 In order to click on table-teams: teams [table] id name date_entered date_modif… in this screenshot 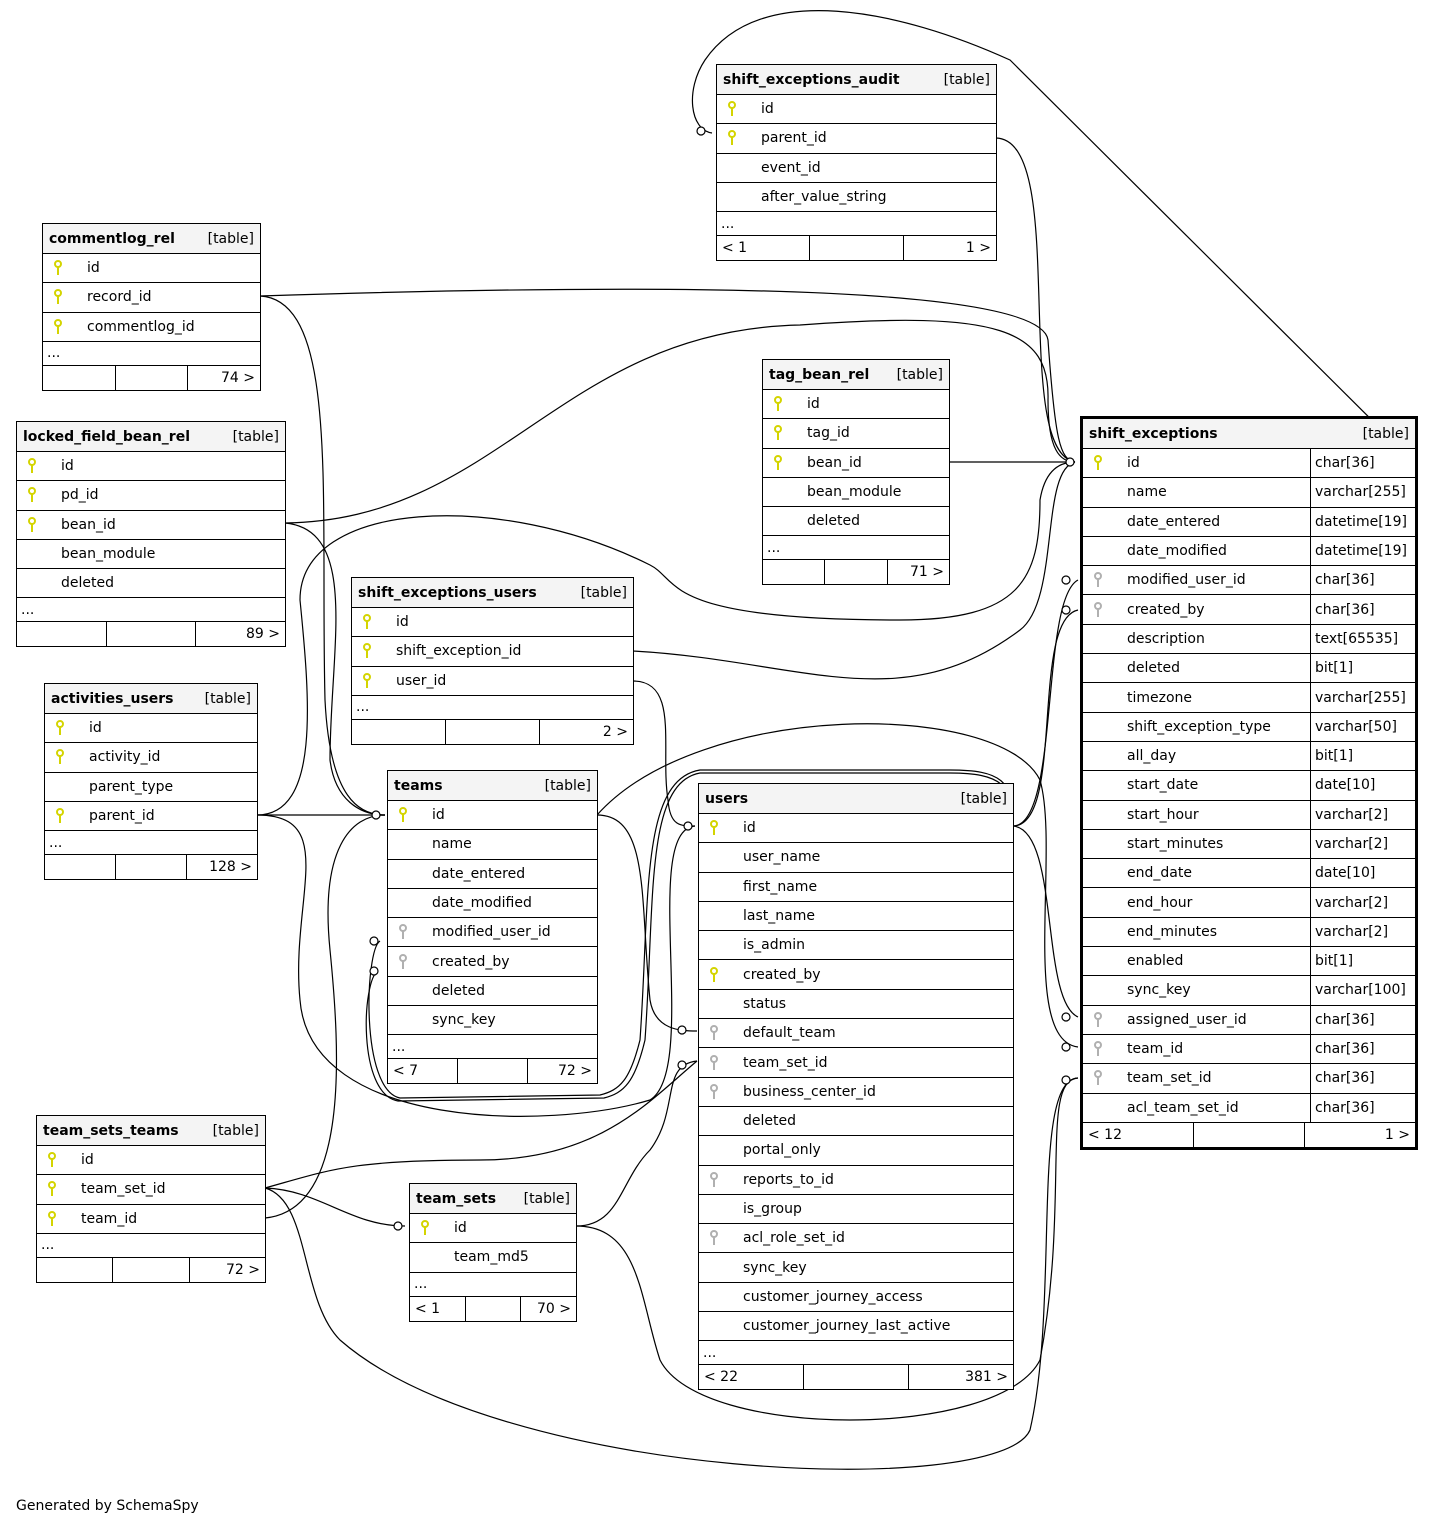, I will do `click(492, 927)`.